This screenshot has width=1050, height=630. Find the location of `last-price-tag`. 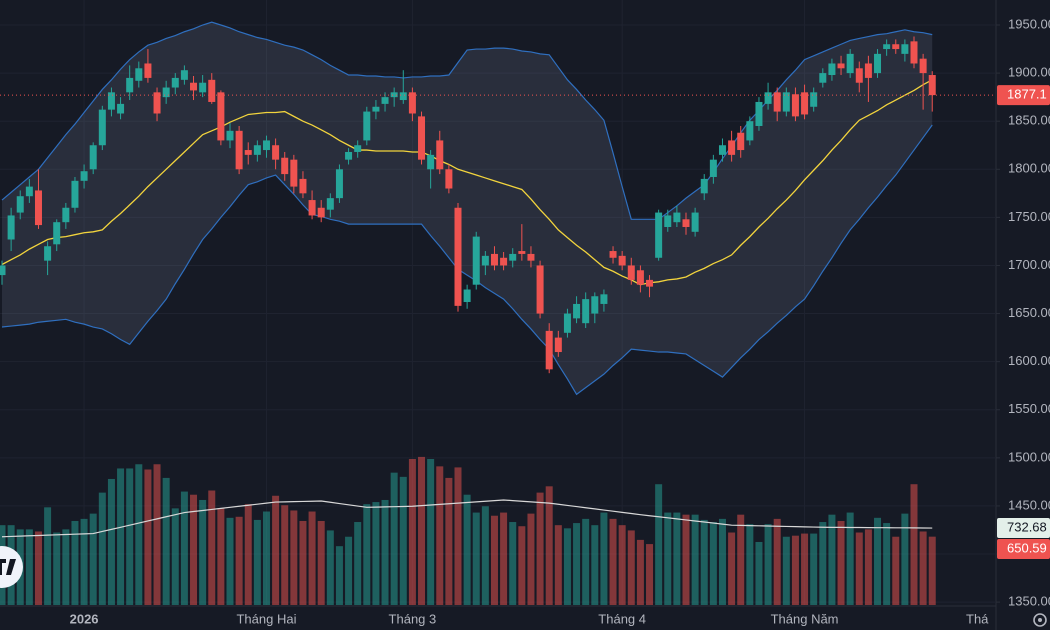

last-price-tag is located at coordinates (1023, 95).